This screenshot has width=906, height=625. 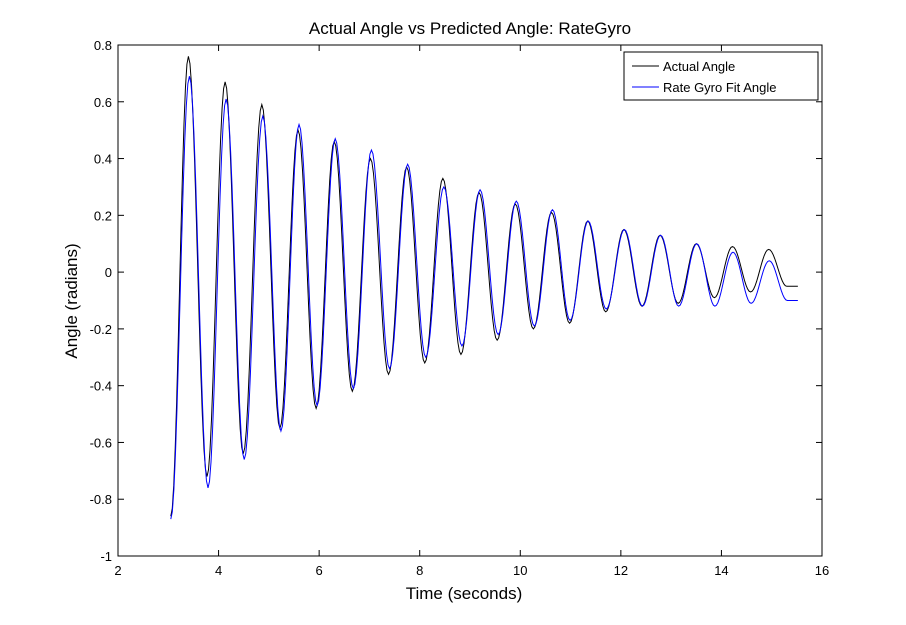 What do you see at coordinates (101, 386) in the screenshot?
I see `y-tick-label: -0.4` at bounding box center [101, 386].